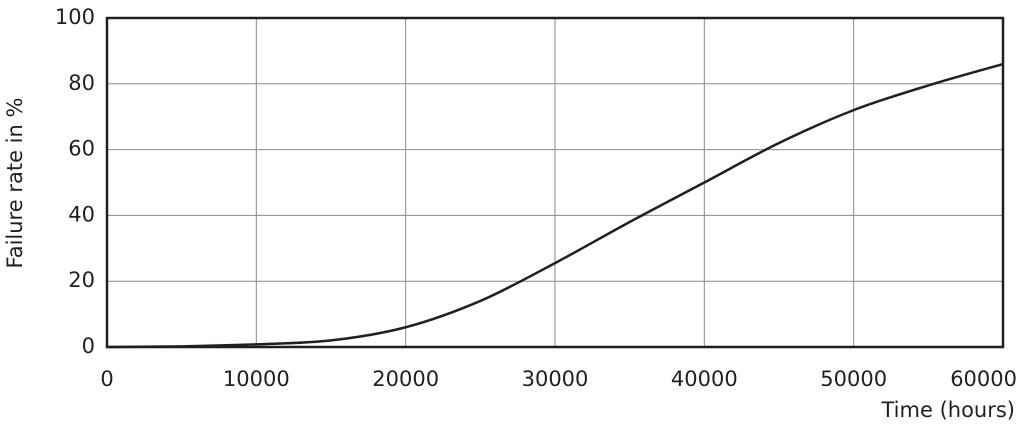 This screenshot has width=1024, height=429. Describe the element at coordinates (555, 379) in the screenshot. I see `x-tick-label: 30000` at that location.